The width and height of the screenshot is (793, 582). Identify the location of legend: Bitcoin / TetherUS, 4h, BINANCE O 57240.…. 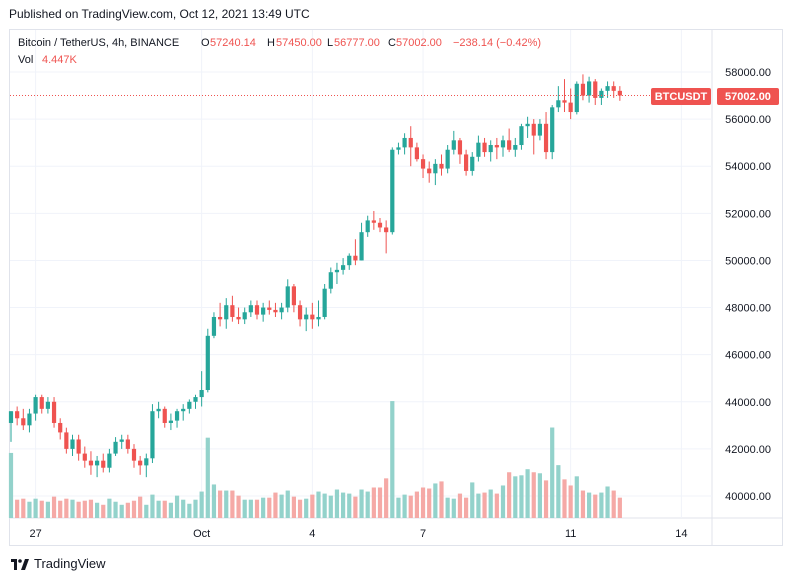
(279, 51).